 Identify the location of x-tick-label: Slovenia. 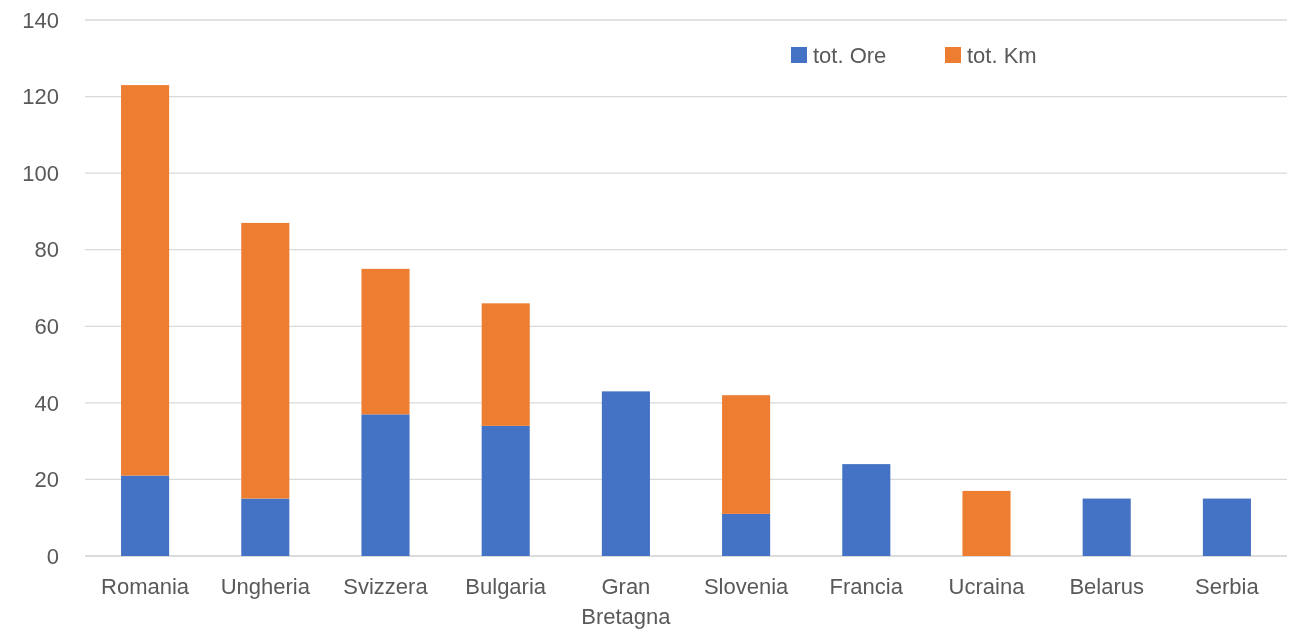
(746, 586).